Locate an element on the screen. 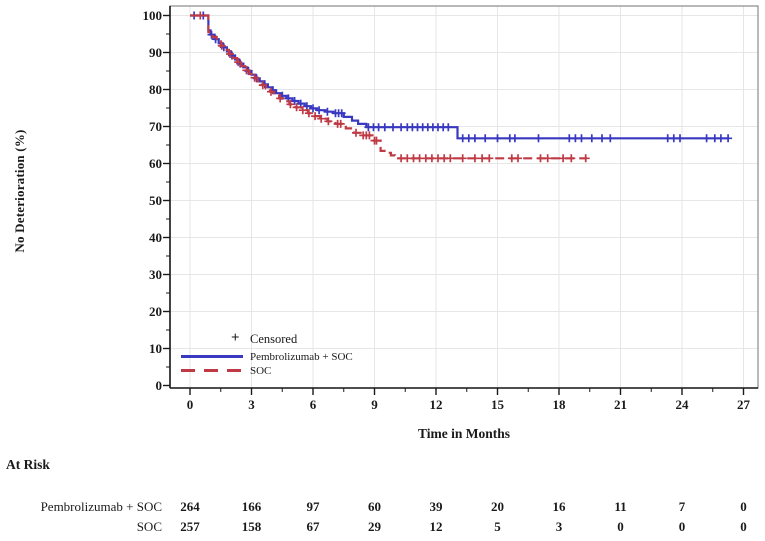 This screenshot has height=541, width=765. at-risk-title: At Risk is located at coordinates (28, 464).